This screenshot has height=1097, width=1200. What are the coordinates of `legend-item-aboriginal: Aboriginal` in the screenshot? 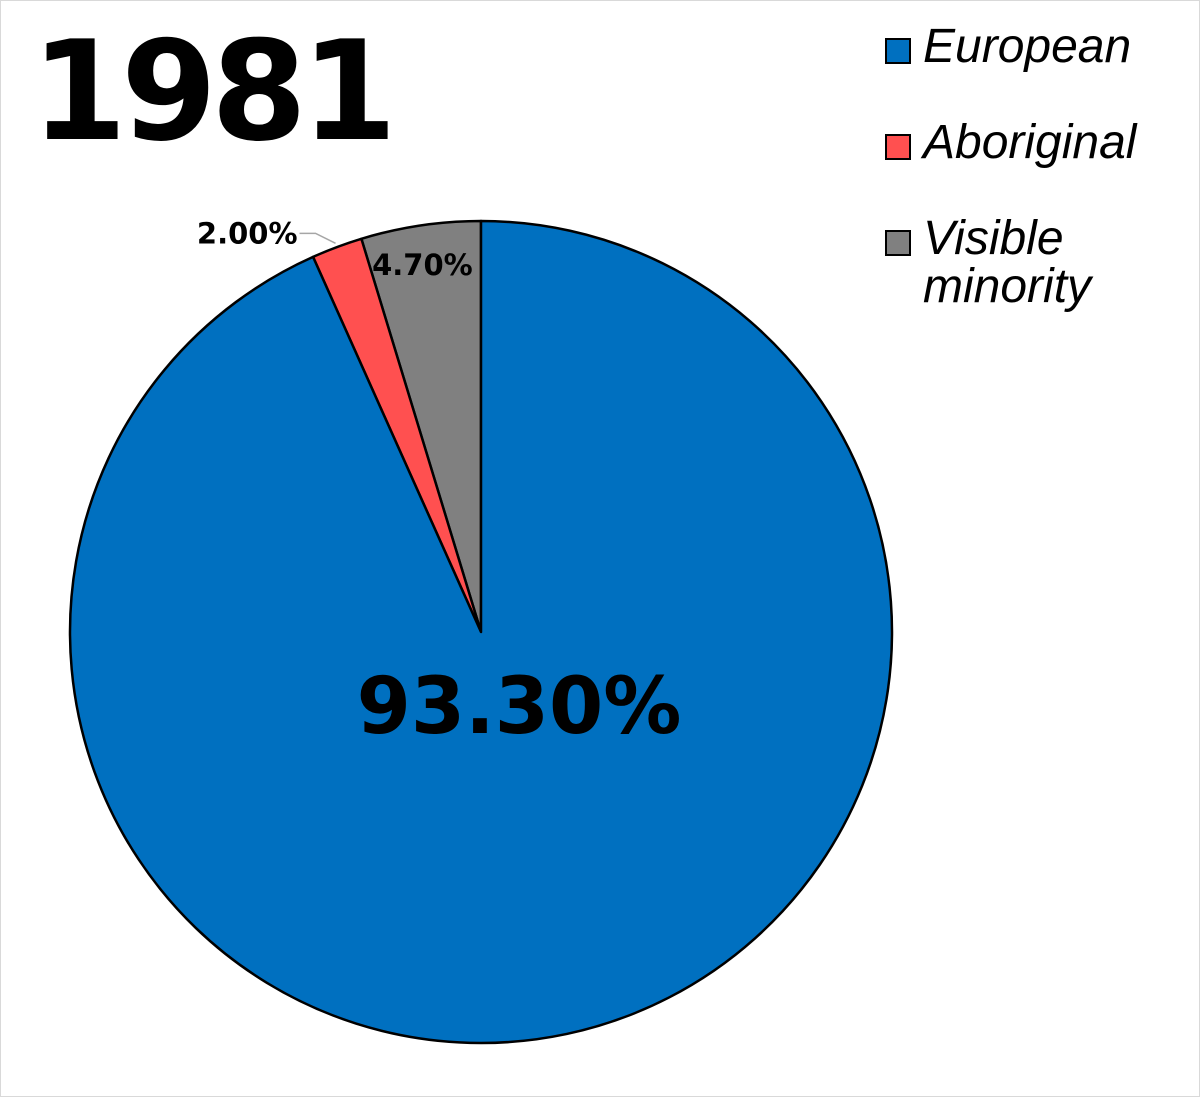 It's located at (1022, 143).